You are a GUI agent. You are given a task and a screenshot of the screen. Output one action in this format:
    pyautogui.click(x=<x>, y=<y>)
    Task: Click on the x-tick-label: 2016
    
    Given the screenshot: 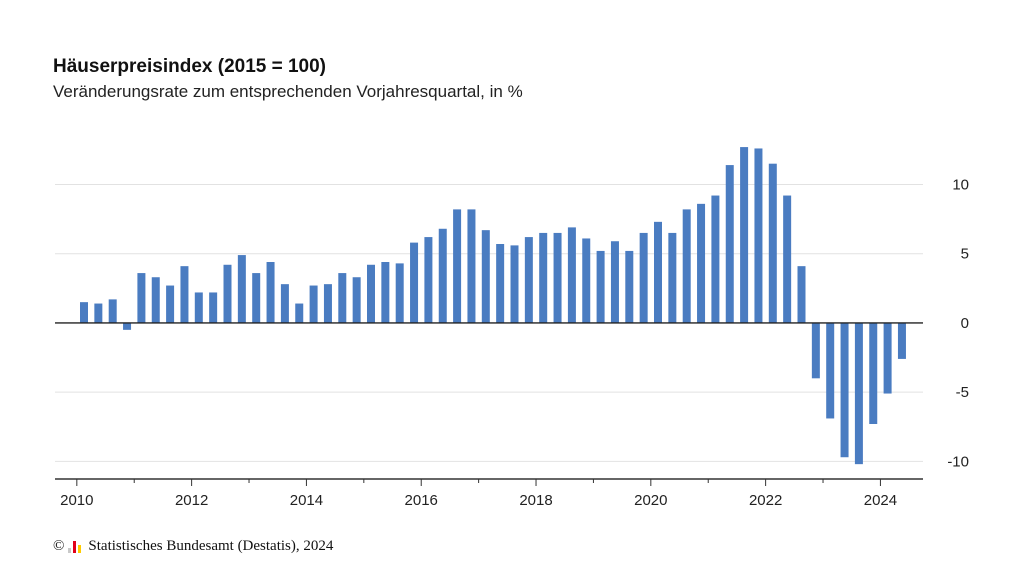 What is the action you would take?
    pyautogui.click(x=421, y=500)
    